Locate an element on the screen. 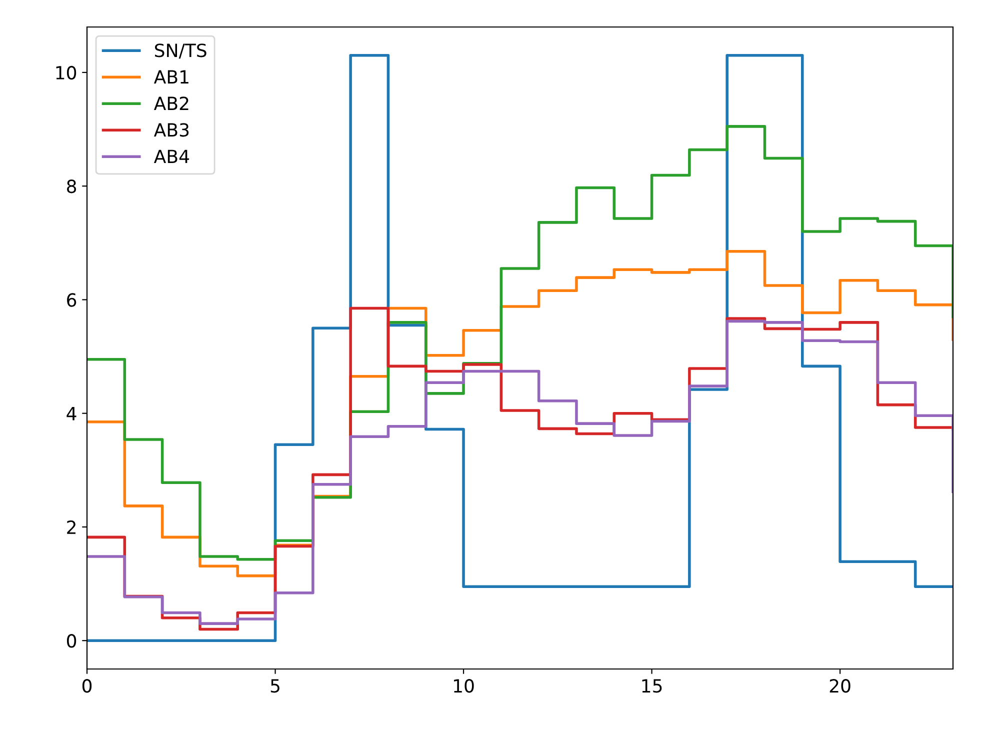  x-tick-label: 5 is located at coordinates (275, 686).